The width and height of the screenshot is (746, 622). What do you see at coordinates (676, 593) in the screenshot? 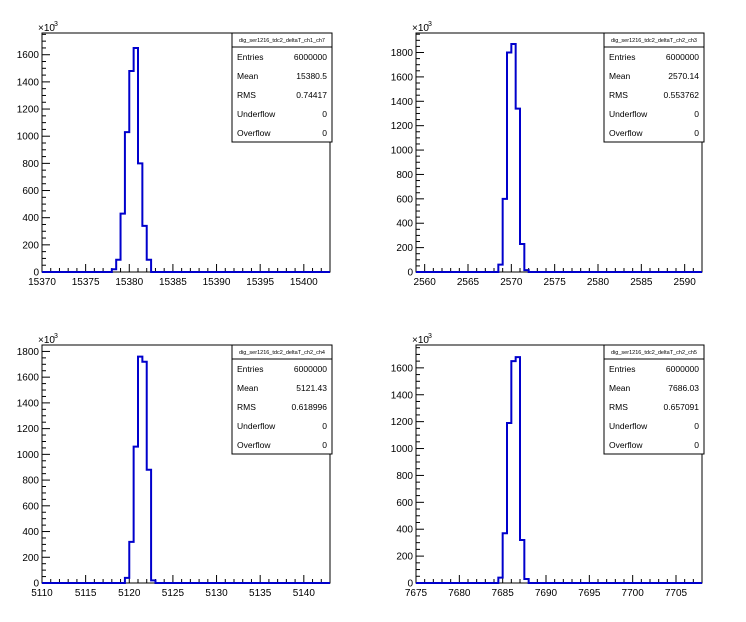
I see `x-tick-label: 7705` at bounding box center [676, 593].